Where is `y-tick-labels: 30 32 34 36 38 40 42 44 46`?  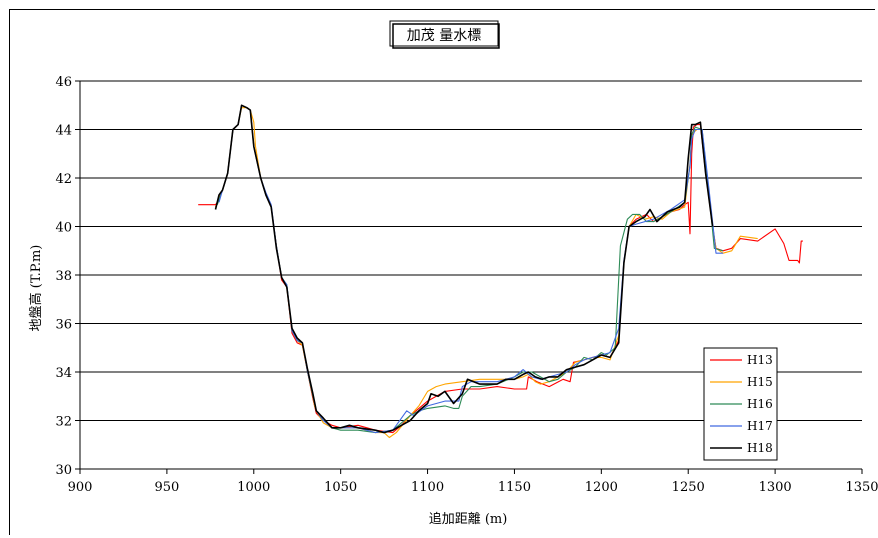
y-tick-labels: 30 32 34 36 38 40 42 44 46 is located at coordinates (63, 276).